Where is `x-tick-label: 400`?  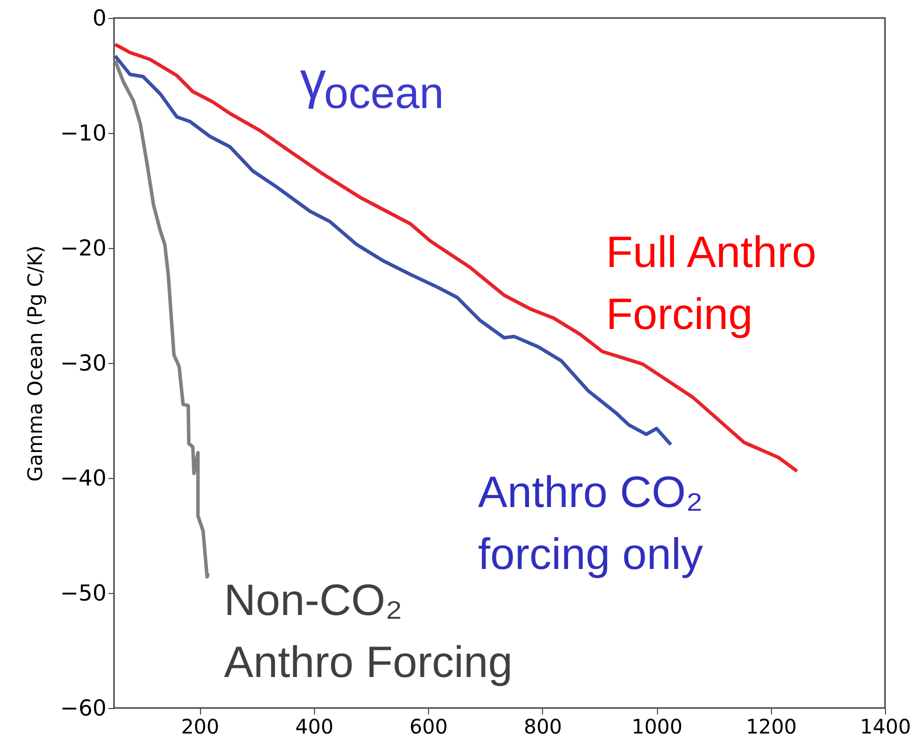
x-tick-label: 400 is located at coordinates (314, 726).